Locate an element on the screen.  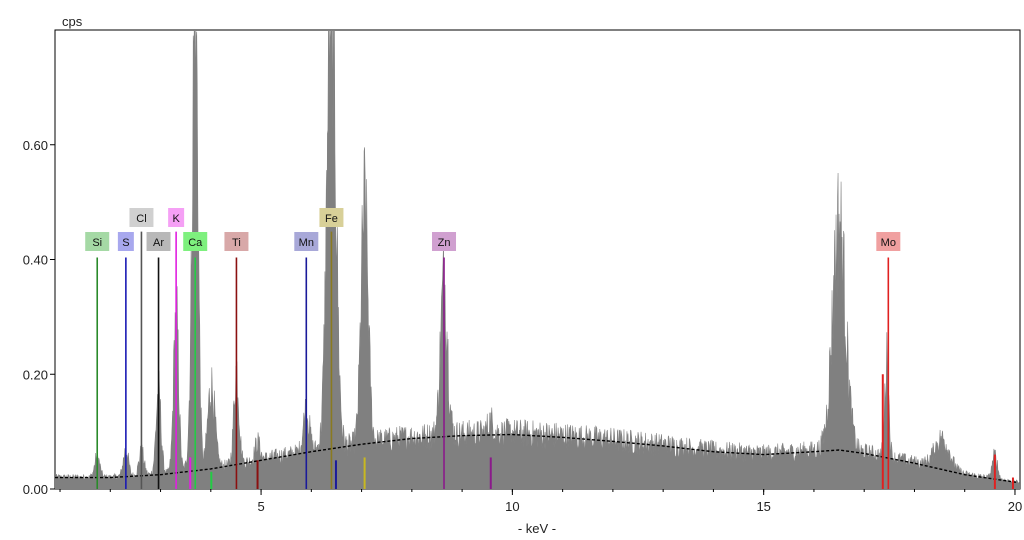
element-label-bg-ti is located at coordinates (236, 241).